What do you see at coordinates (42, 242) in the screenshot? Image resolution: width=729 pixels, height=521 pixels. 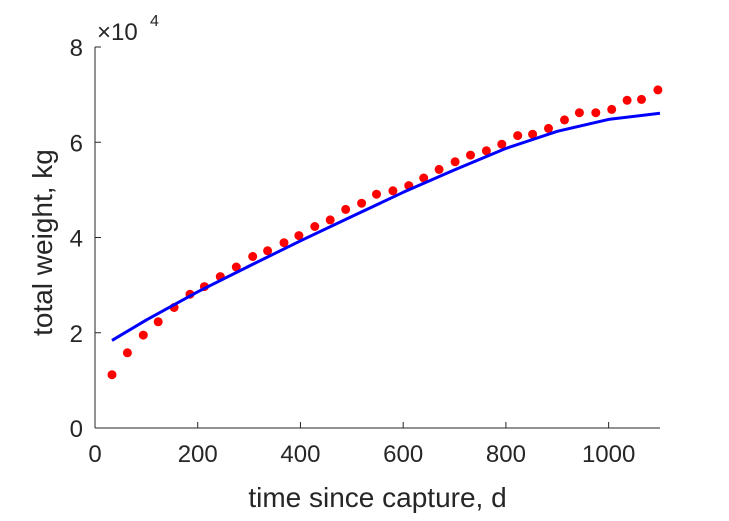 I see `y-axis-label: total weight, kg` at bounding box center [42, 242].